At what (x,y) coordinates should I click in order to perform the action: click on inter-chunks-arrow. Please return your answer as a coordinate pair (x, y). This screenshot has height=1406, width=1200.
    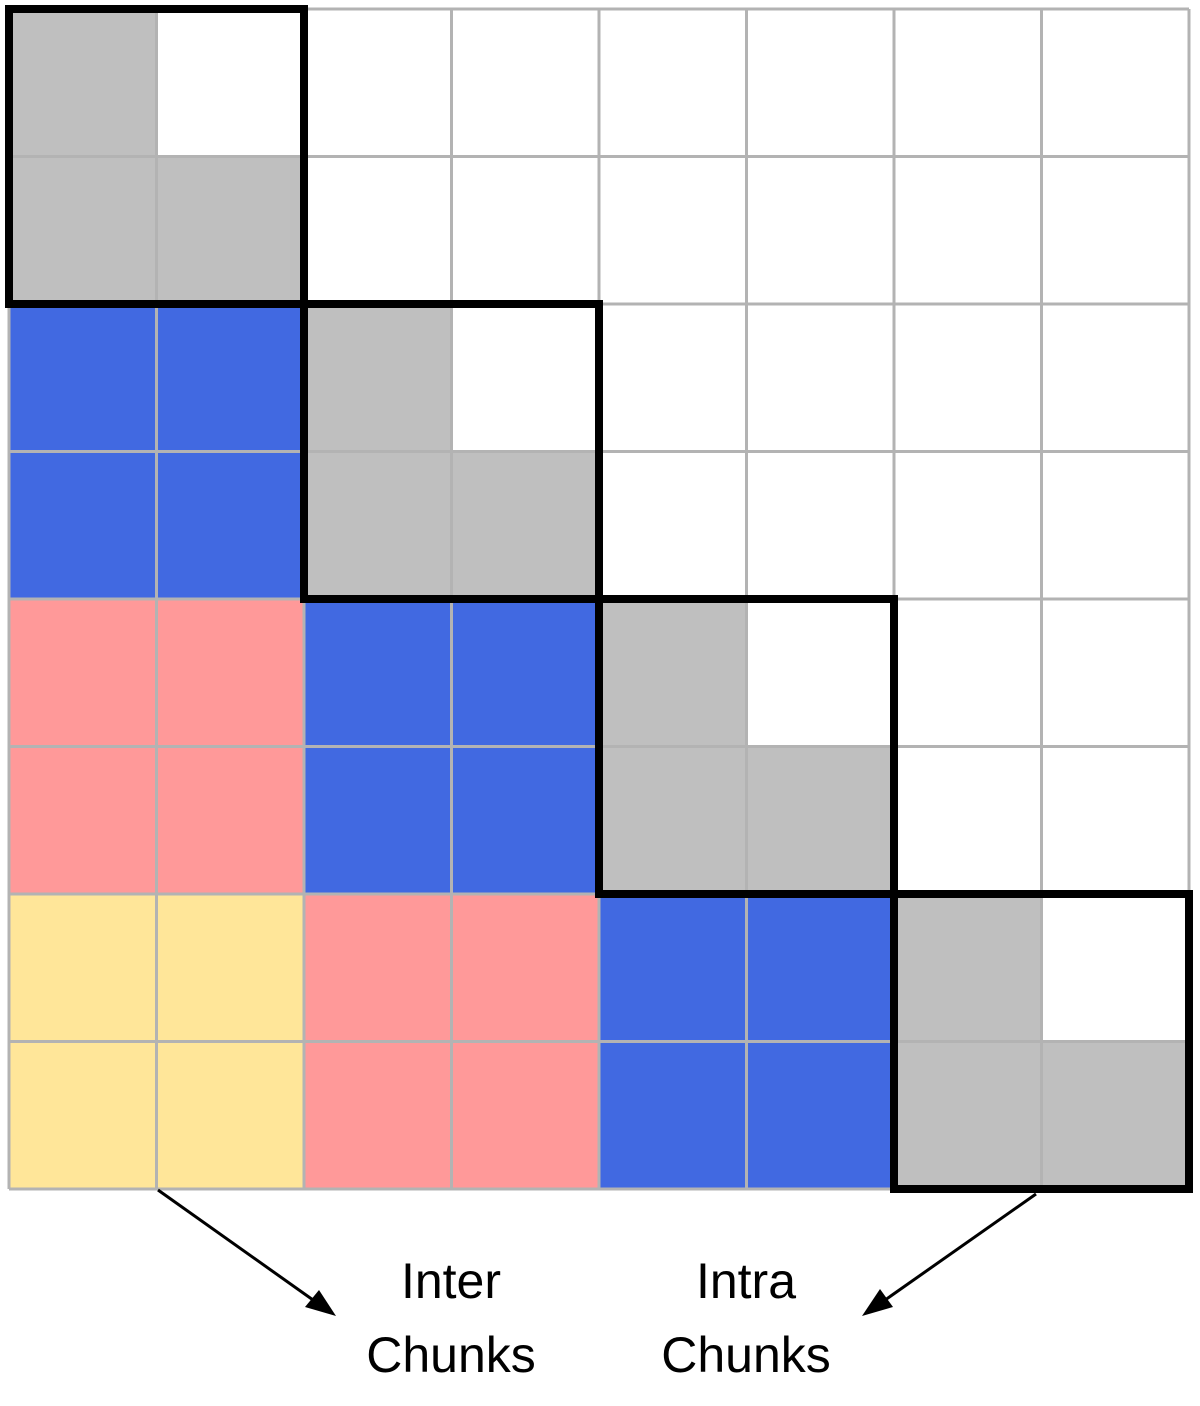
    Looking at the image, I should click on (244, 1251).